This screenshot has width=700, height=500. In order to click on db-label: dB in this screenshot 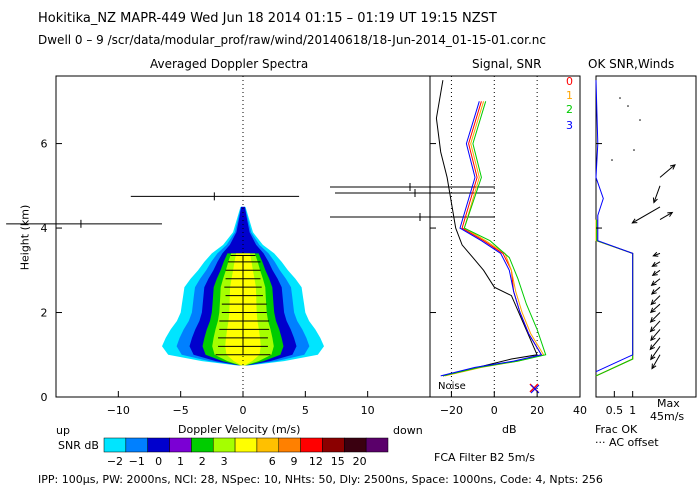, I will do `click(509, 429)`.